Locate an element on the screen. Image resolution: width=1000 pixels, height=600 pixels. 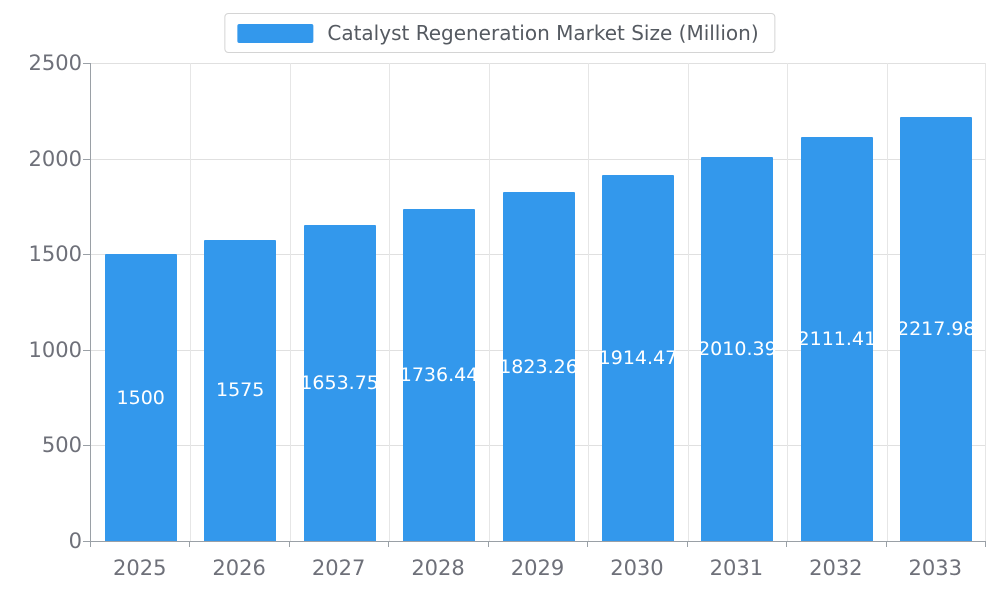
x-tick-label: 2032 is located at coordinates (836, 568).